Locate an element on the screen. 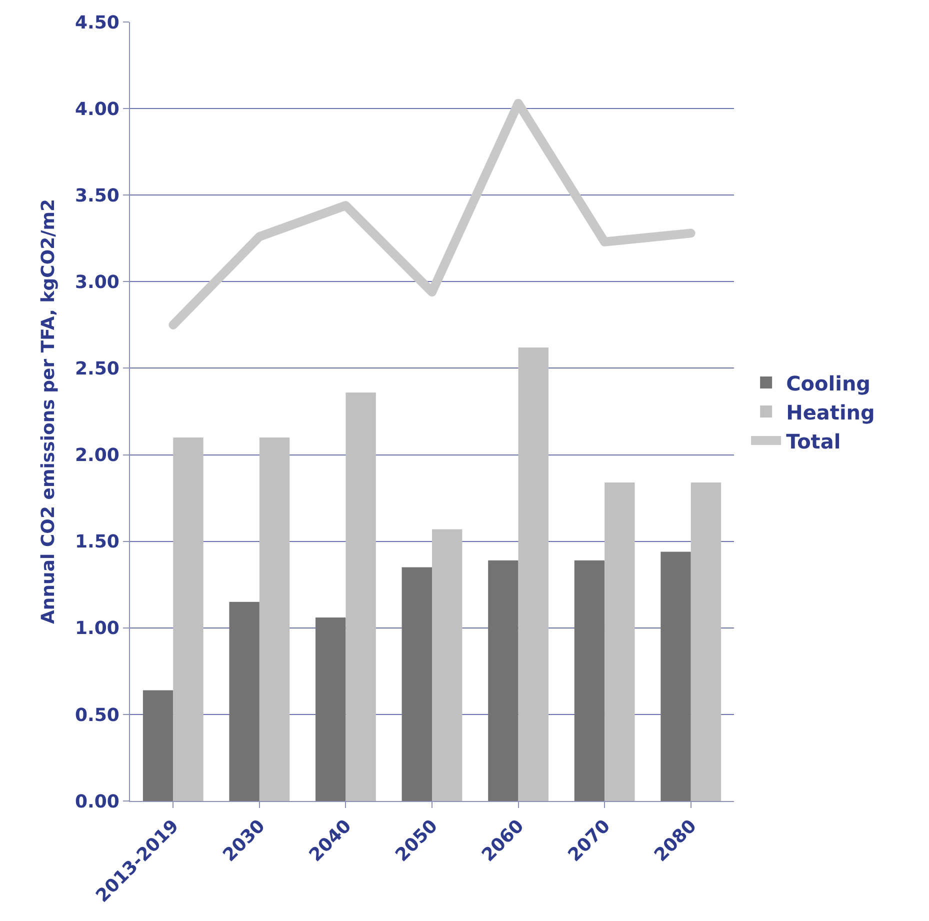 Image resolution: width=929 pixels, height=921 pixels. y-tick-label: 0.00 is located at coordinates (97, 801).